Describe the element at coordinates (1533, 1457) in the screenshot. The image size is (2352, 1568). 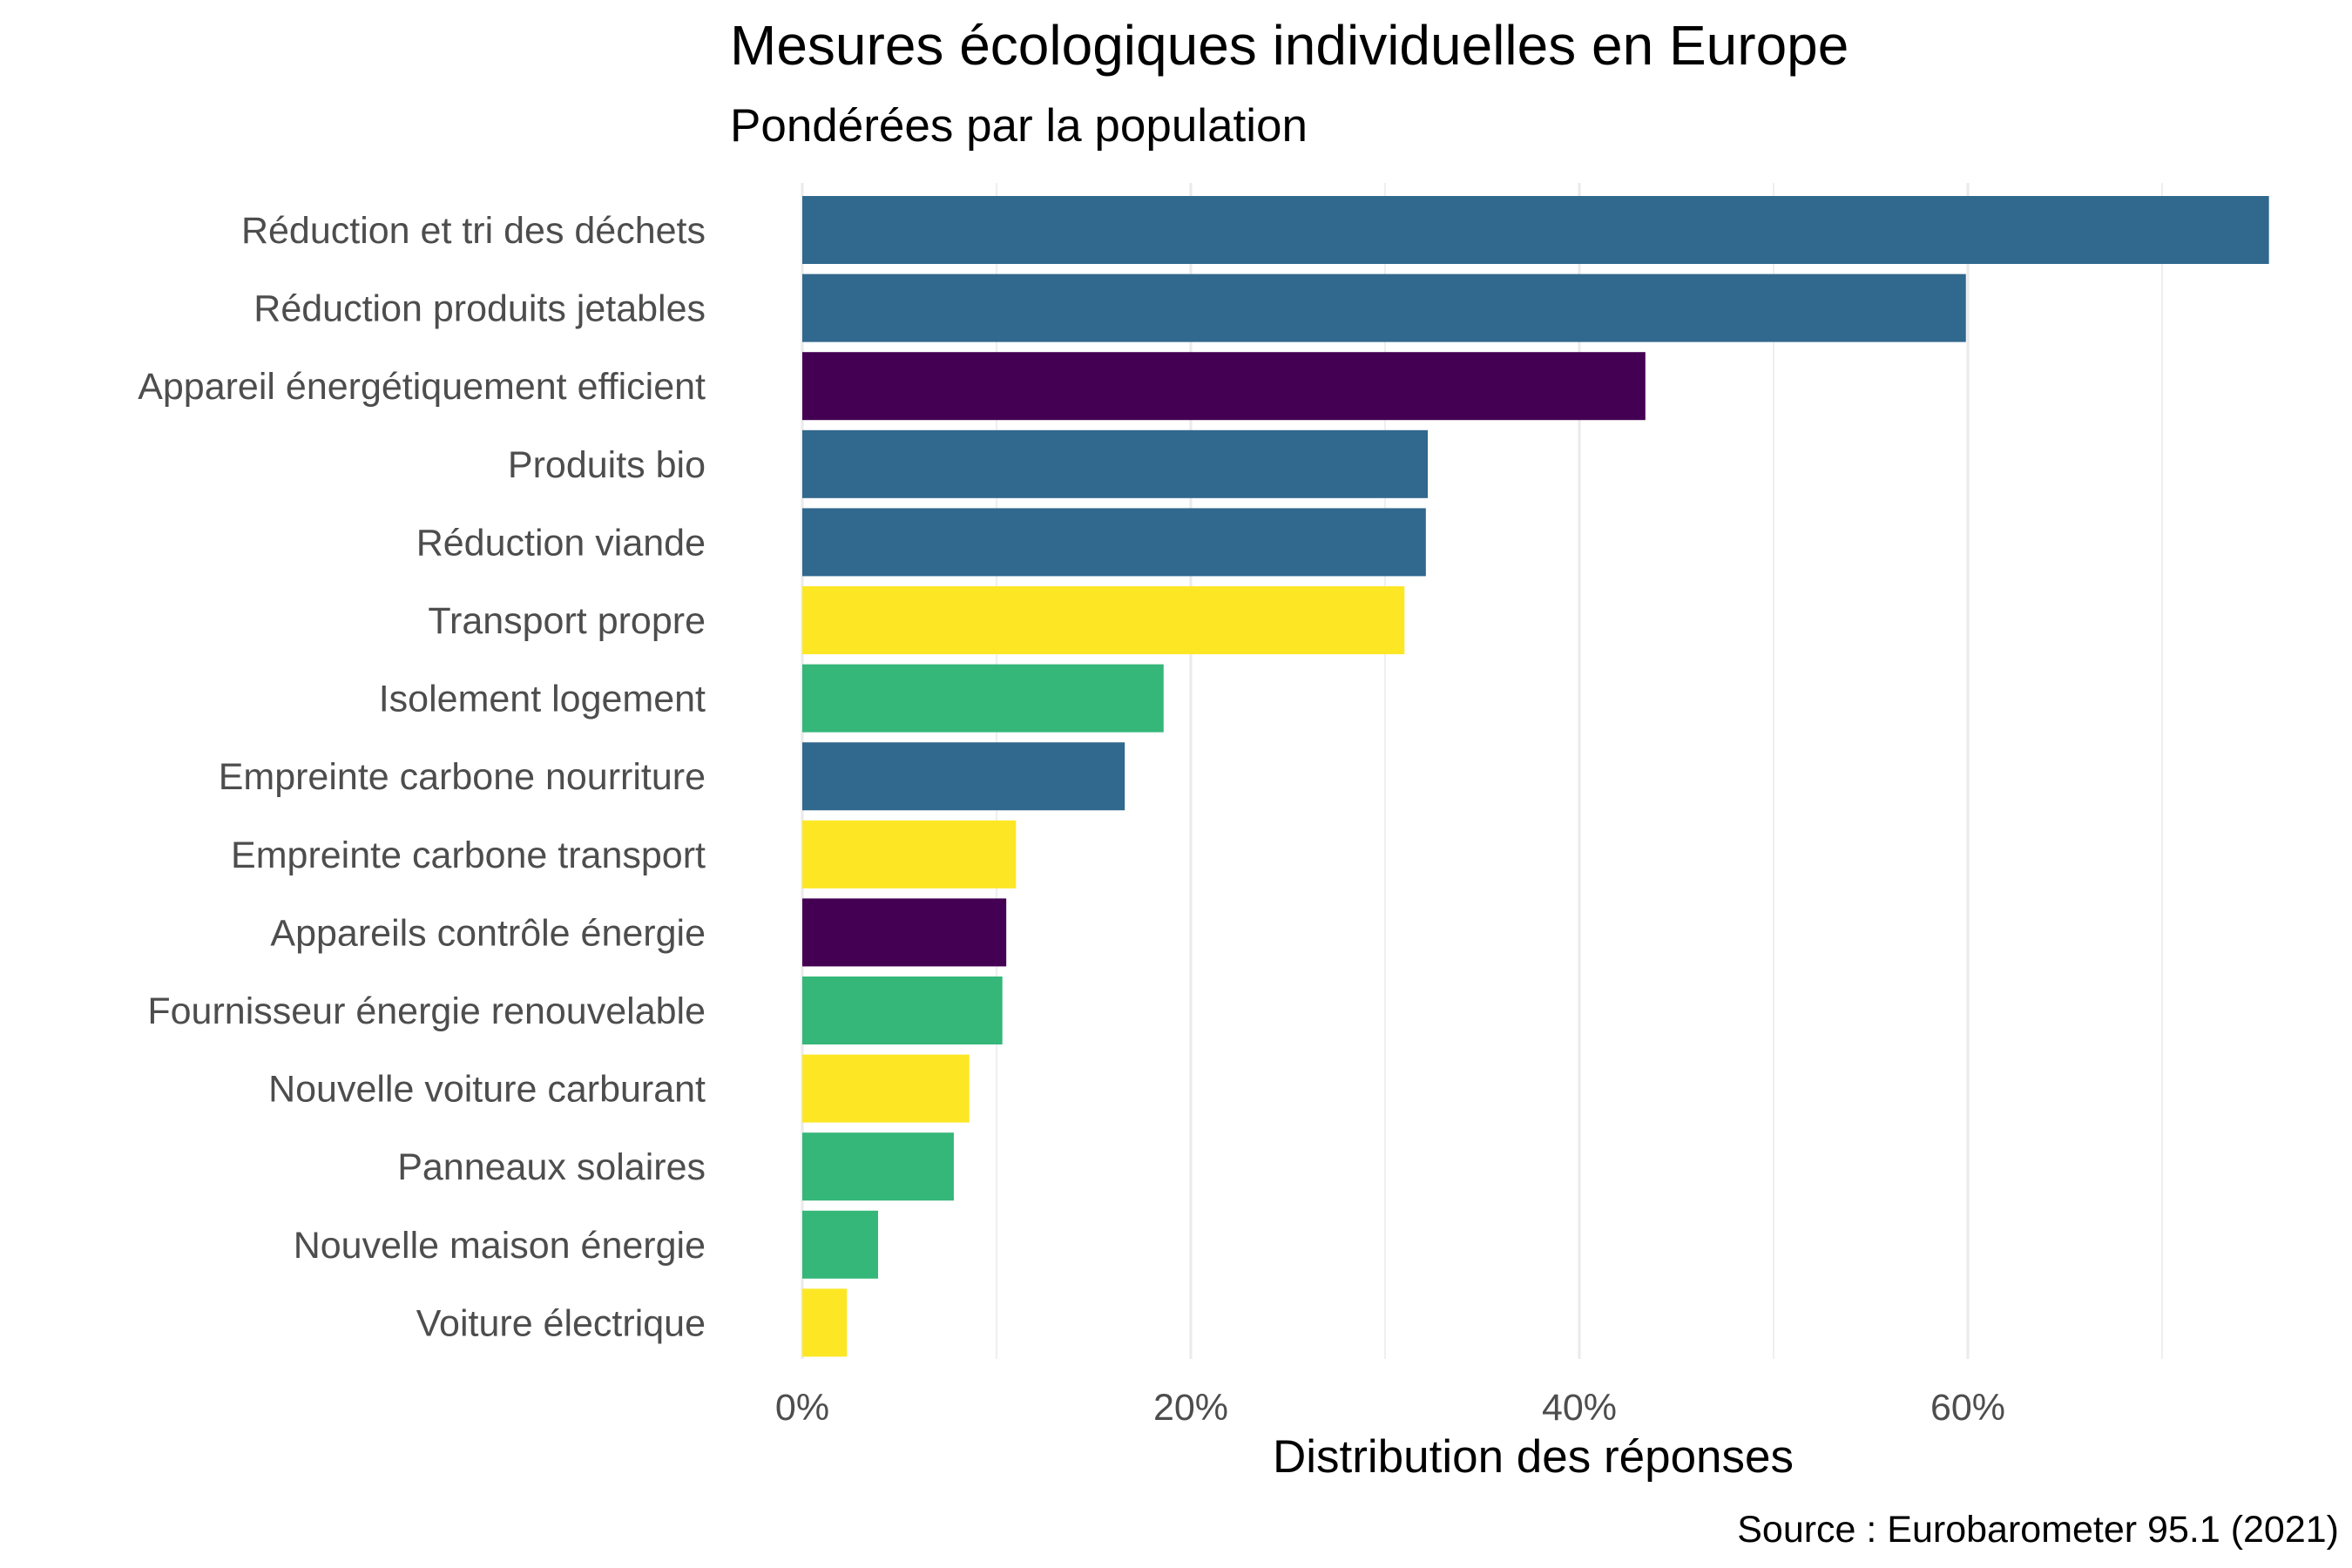
I see `x-axis-title: Distribution des réponses` at that location.